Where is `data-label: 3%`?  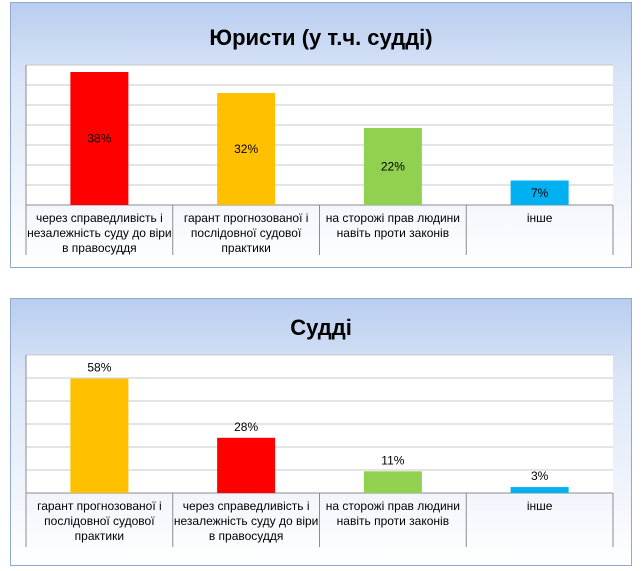
data-label: 3% is located at coordinates (540, 476).